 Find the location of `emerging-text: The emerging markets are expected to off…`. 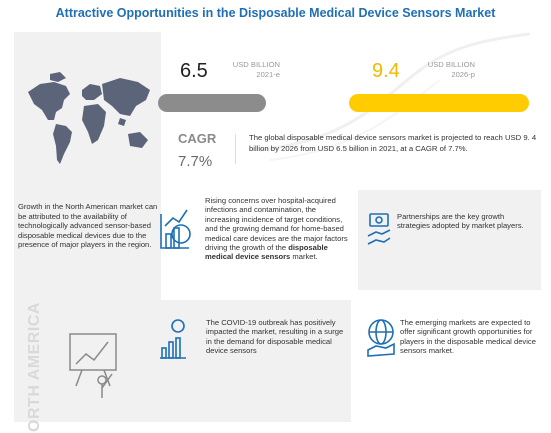

emerging-text: The emerging markets are expected to off… is located at coordinates (468, 337).